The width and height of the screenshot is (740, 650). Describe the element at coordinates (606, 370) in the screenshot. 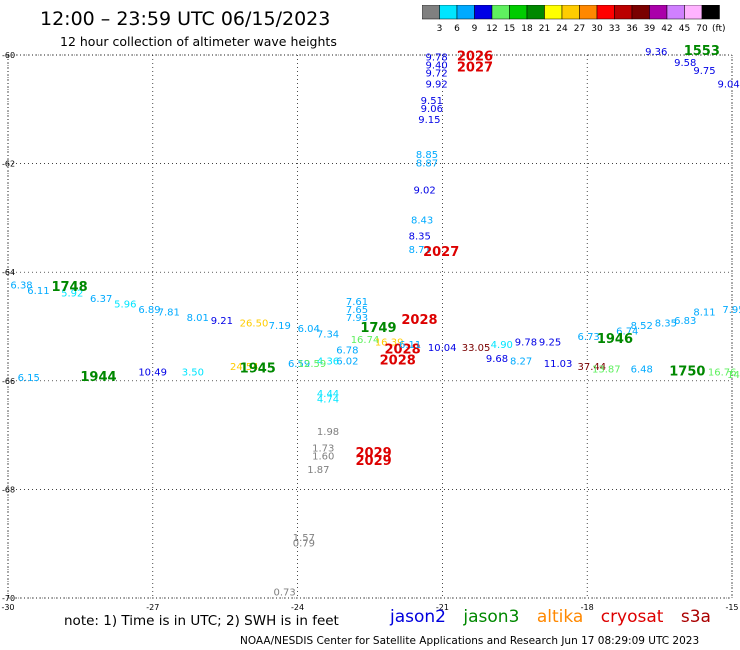

I see `wave-height-reading: 13.87` at that location.